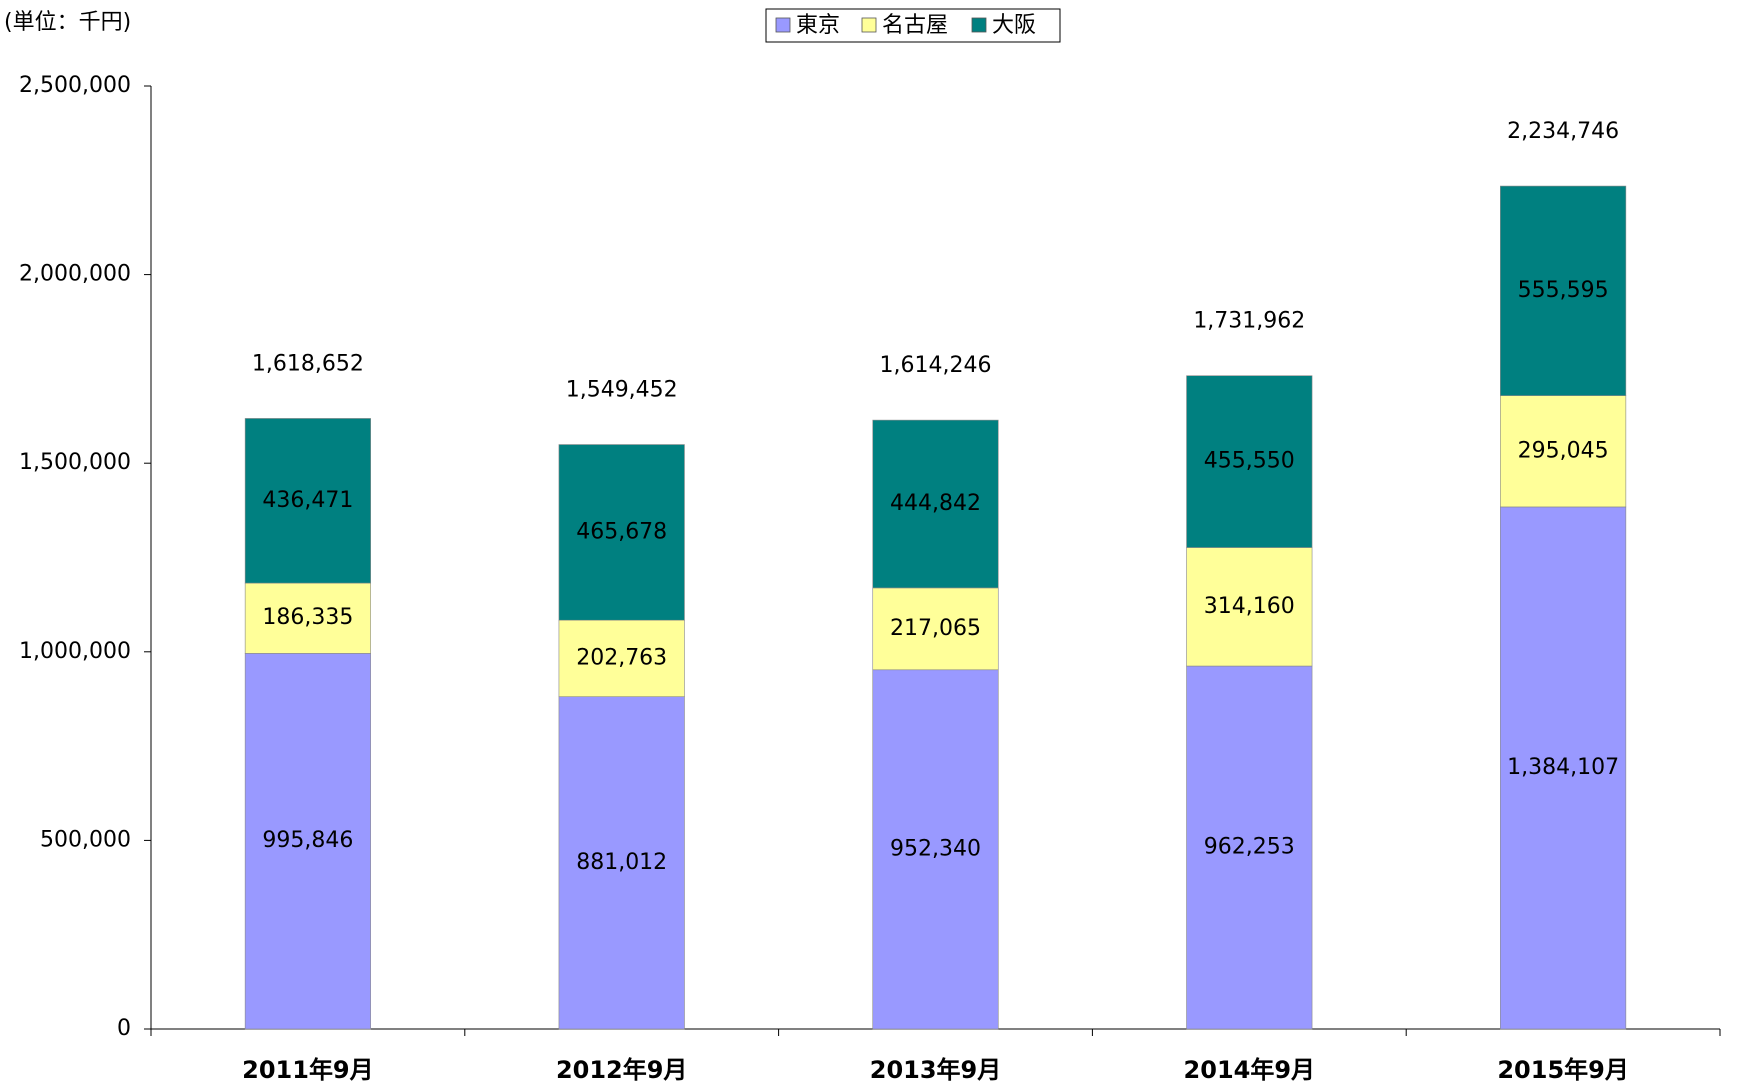  I want to click on value-label: 186,335, so click(307, 617).